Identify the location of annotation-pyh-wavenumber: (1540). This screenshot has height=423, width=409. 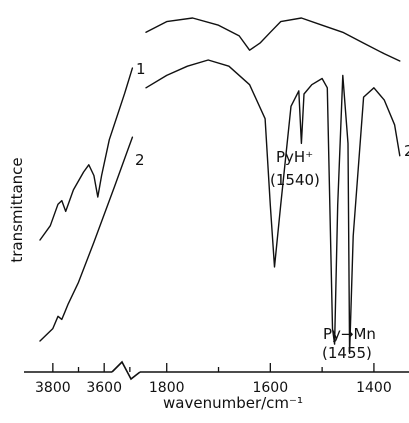
(295, 180).